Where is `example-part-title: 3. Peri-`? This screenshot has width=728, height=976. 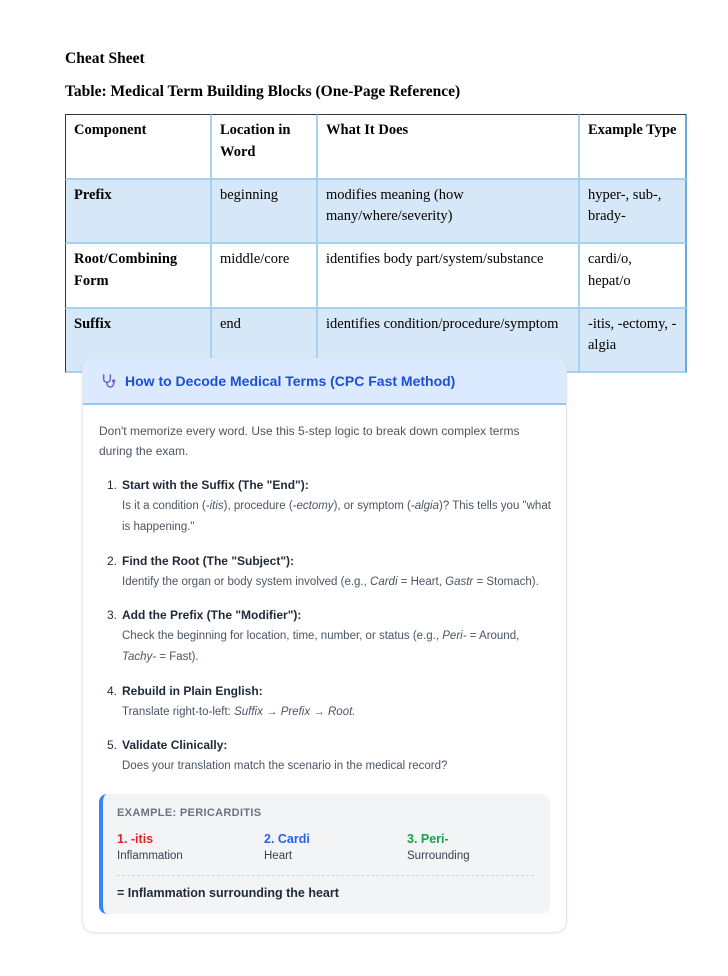
example-part-title: 3. Peri- is located at coordinates (428, 838).